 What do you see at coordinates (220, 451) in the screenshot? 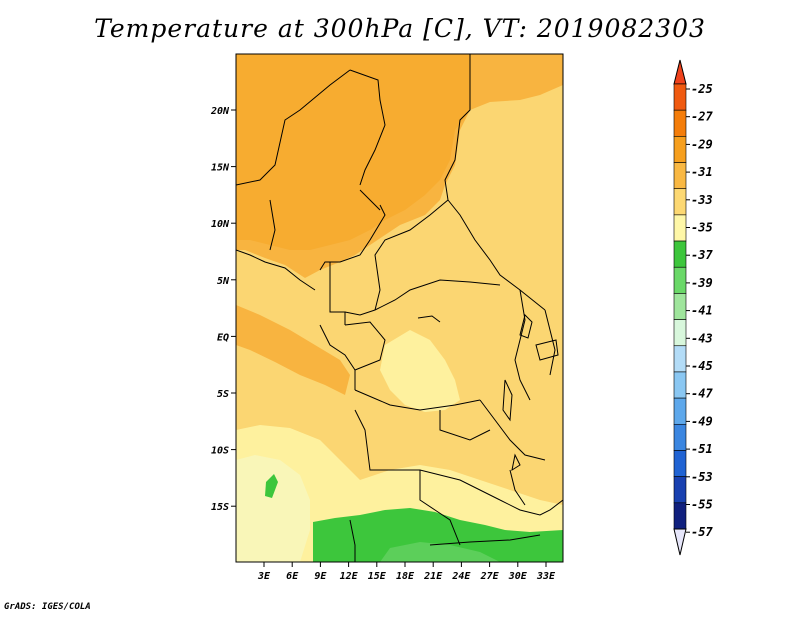
I see `lat-tick-label: 10S` at bounding box center [220, 451].